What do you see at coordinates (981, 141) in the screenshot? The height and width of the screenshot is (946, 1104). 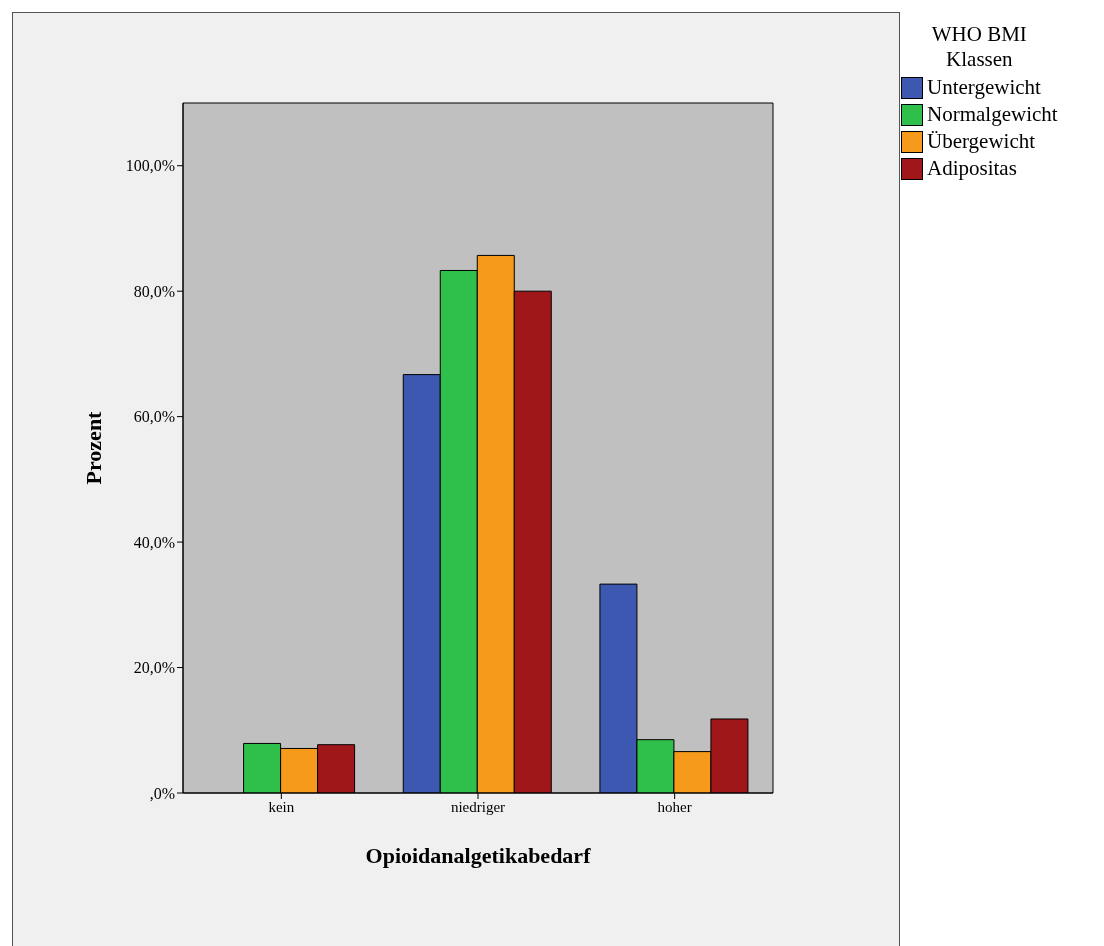 I see `legend-label: Übergewicht` at bounding box center [981, 141].